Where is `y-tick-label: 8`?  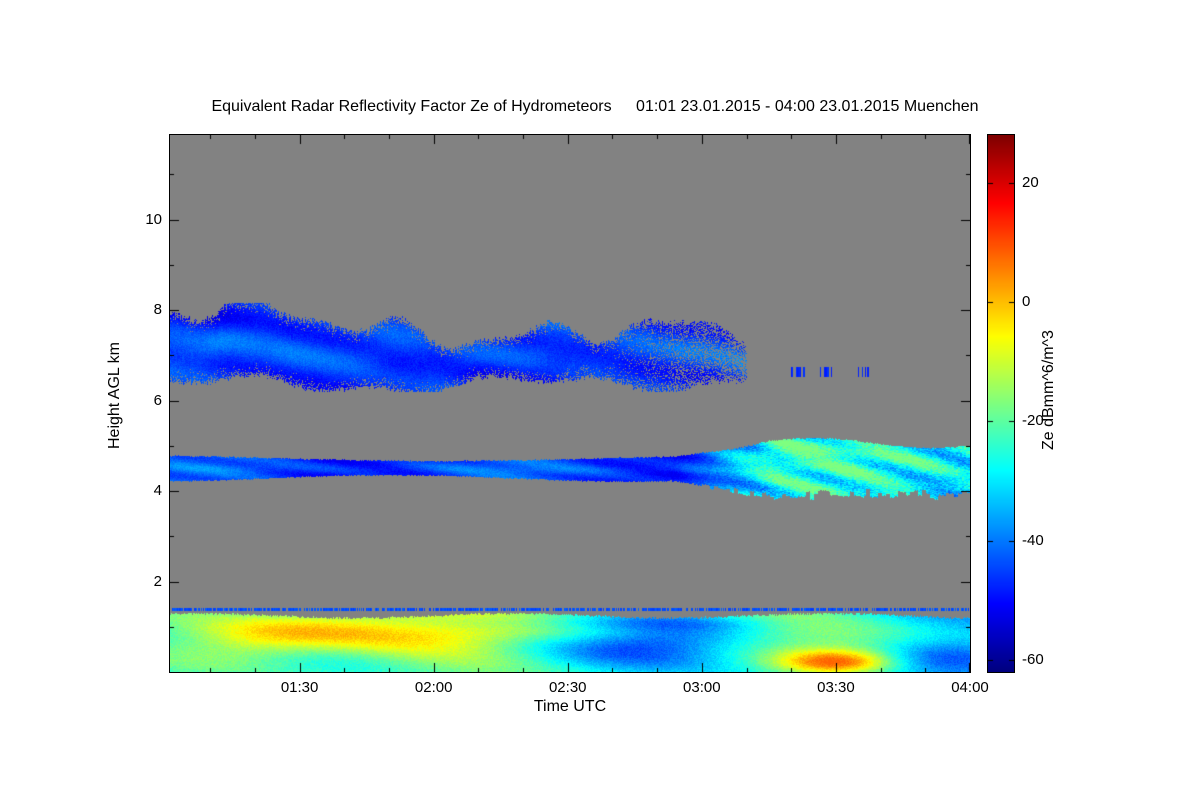 y-tick-label: 8 is located at coordinates (157, 310).